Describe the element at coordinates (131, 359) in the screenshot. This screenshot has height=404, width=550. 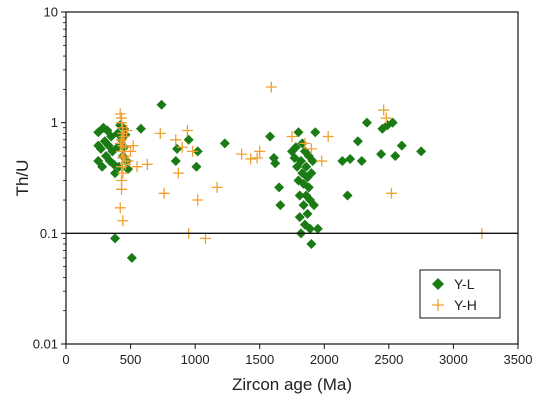
I see `x-tick-label: 500` at that location.